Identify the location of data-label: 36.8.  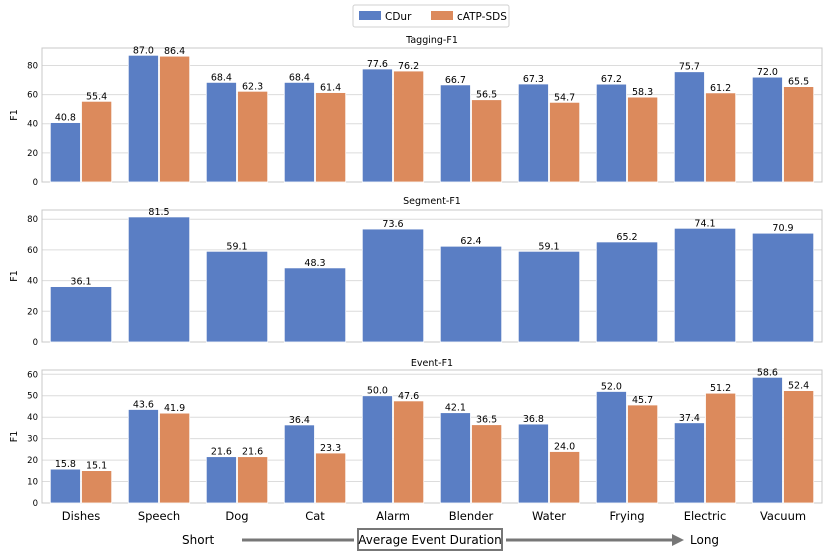
(533, 419).